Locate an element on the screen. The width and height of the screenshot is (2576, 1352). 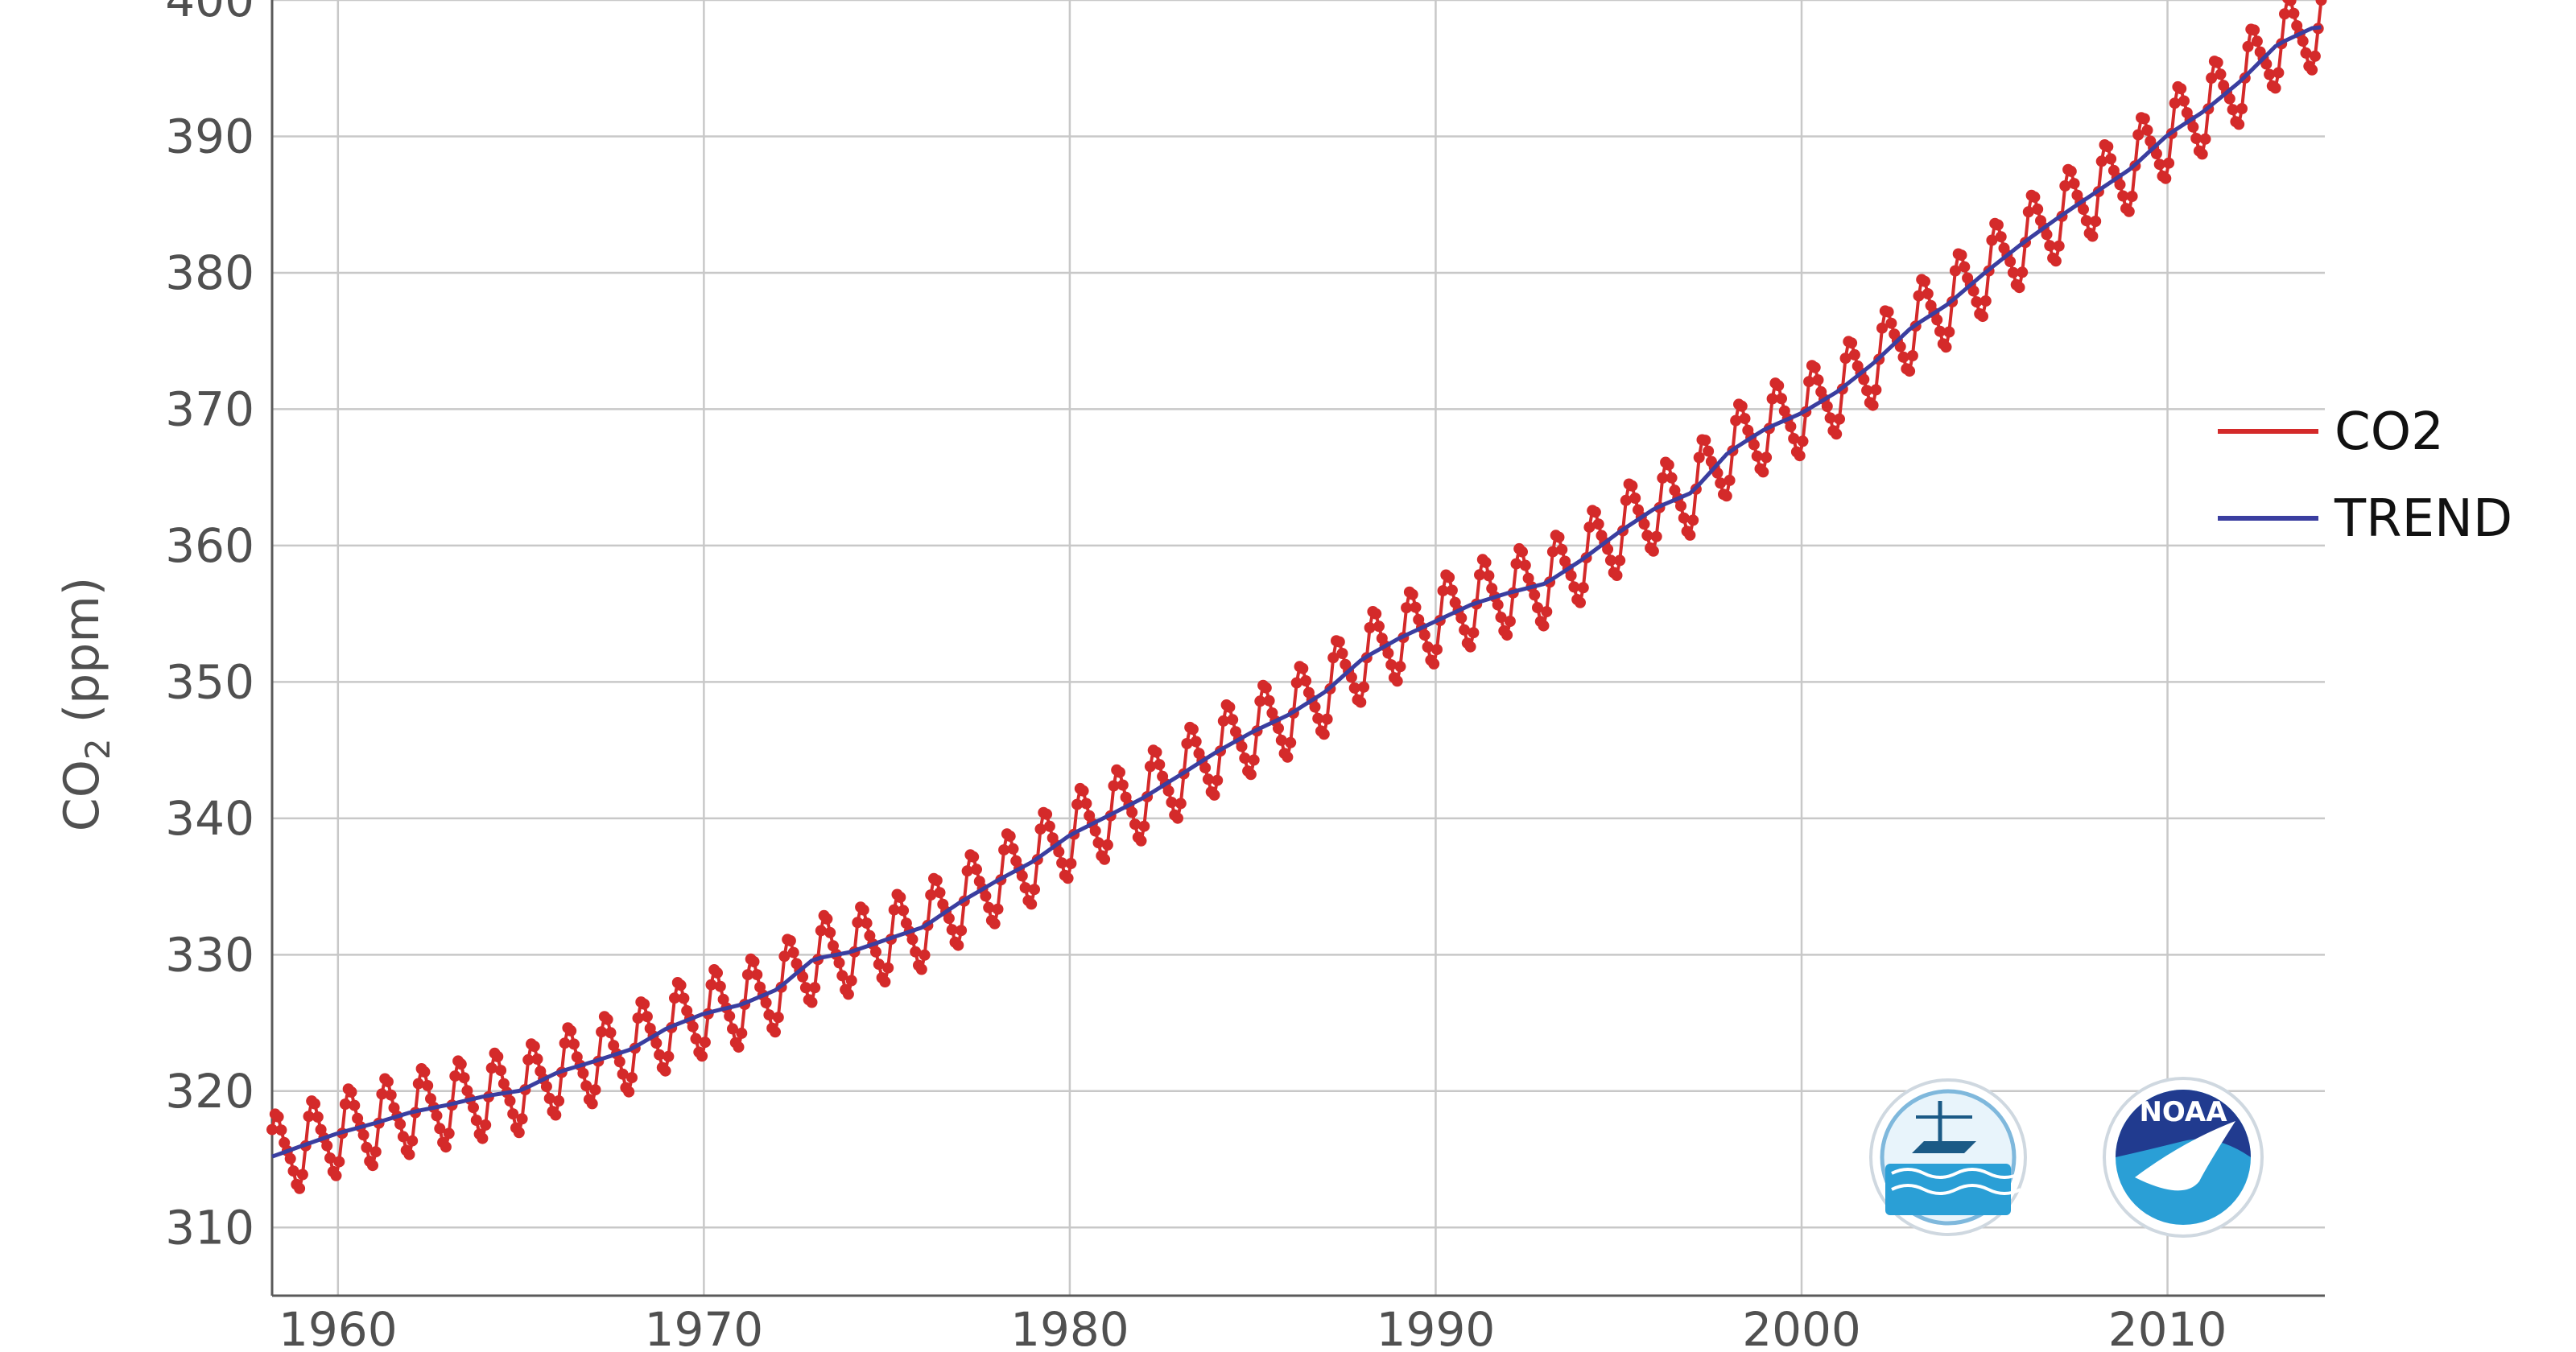
y-tick-label: 340 is located at coordinates (209, 818).